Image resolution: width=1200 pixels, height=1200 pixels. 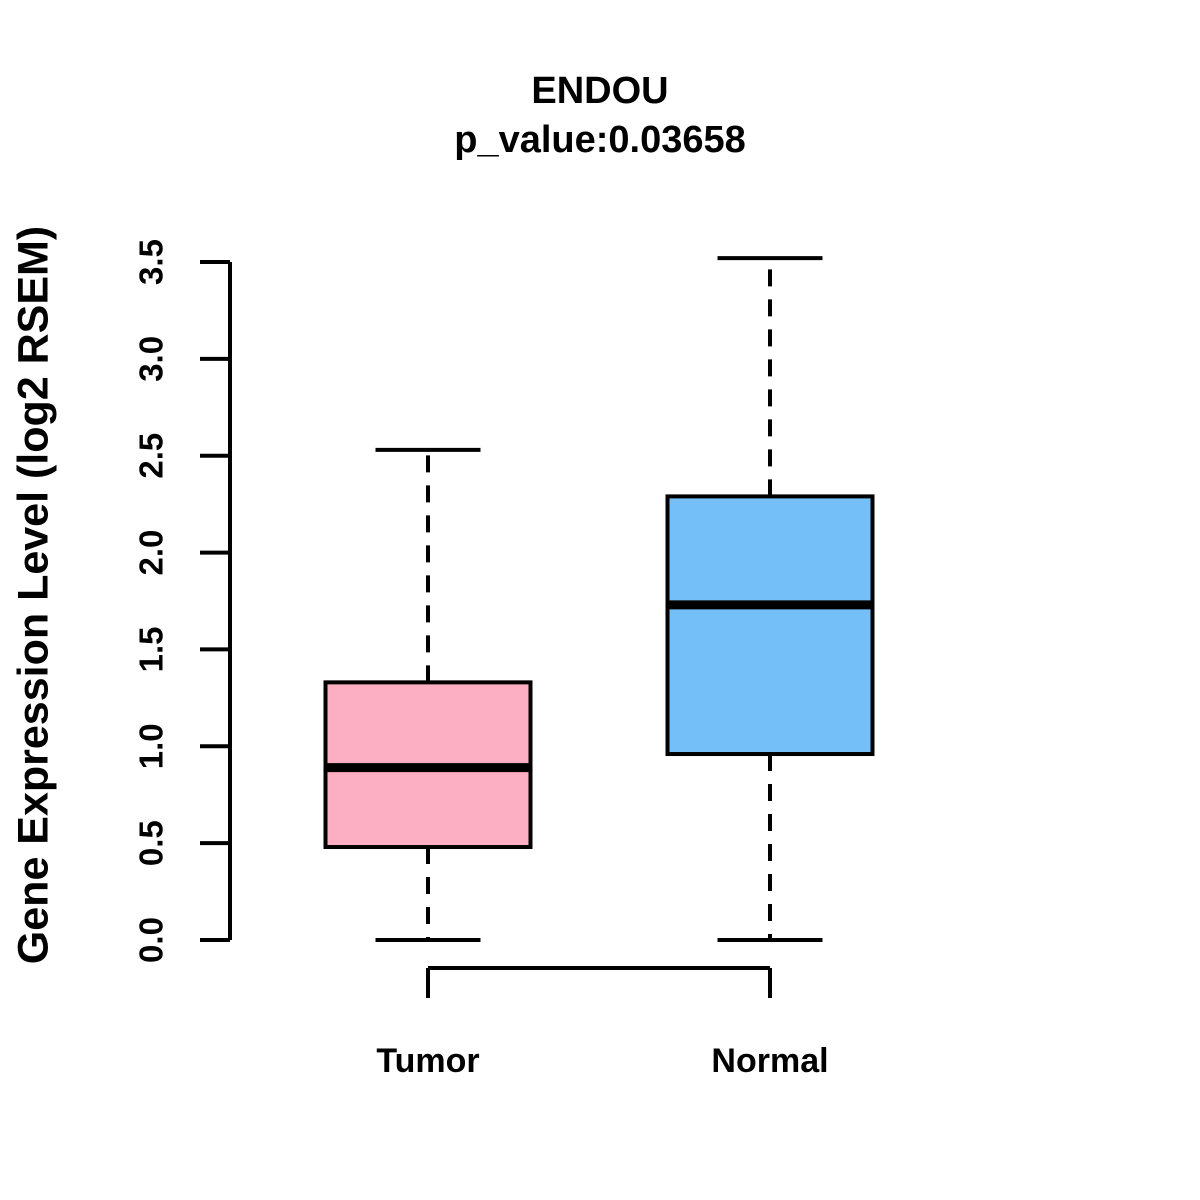 I want to click on x-axis: Tumor Normal, so click(x=602, y=1023).